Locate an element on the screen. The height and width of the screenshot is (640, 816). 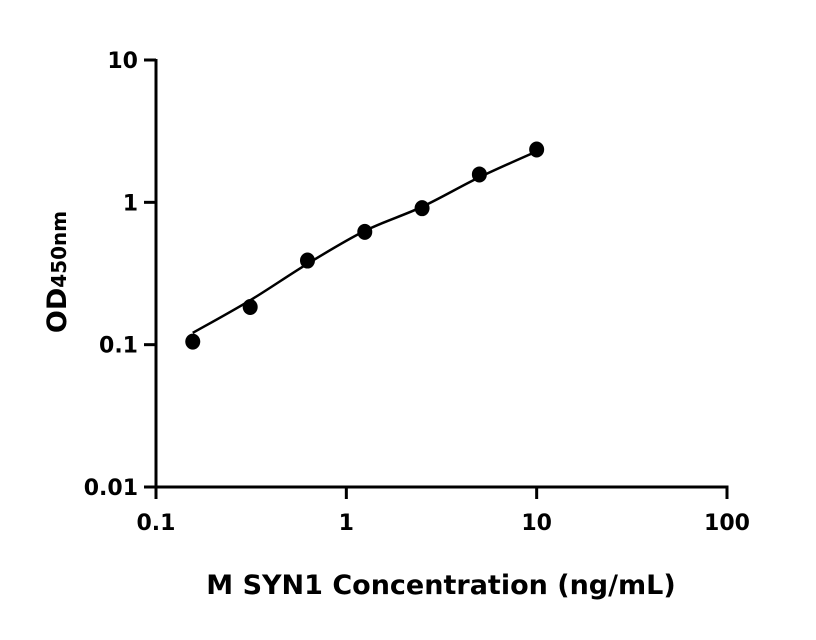
data-points is located at coordinates (365, 245).